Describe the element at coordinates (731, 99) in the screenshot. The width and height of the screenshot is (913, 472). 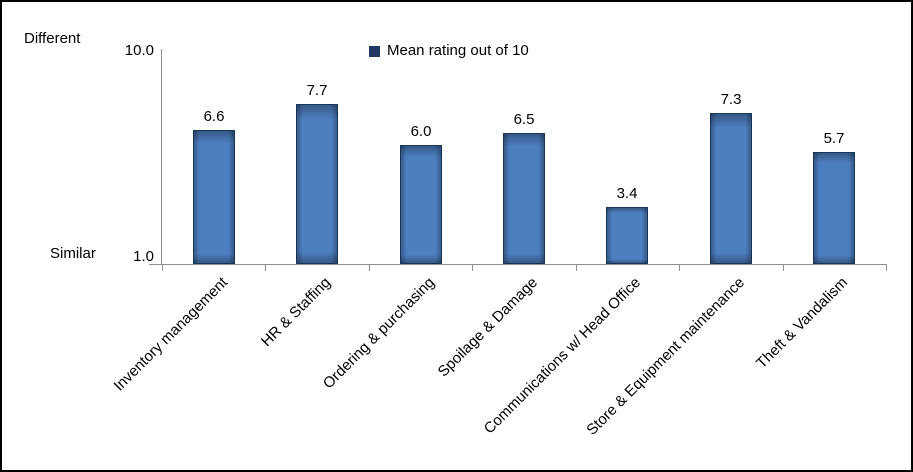
I see `bar-value-label: 7.3` at that location.